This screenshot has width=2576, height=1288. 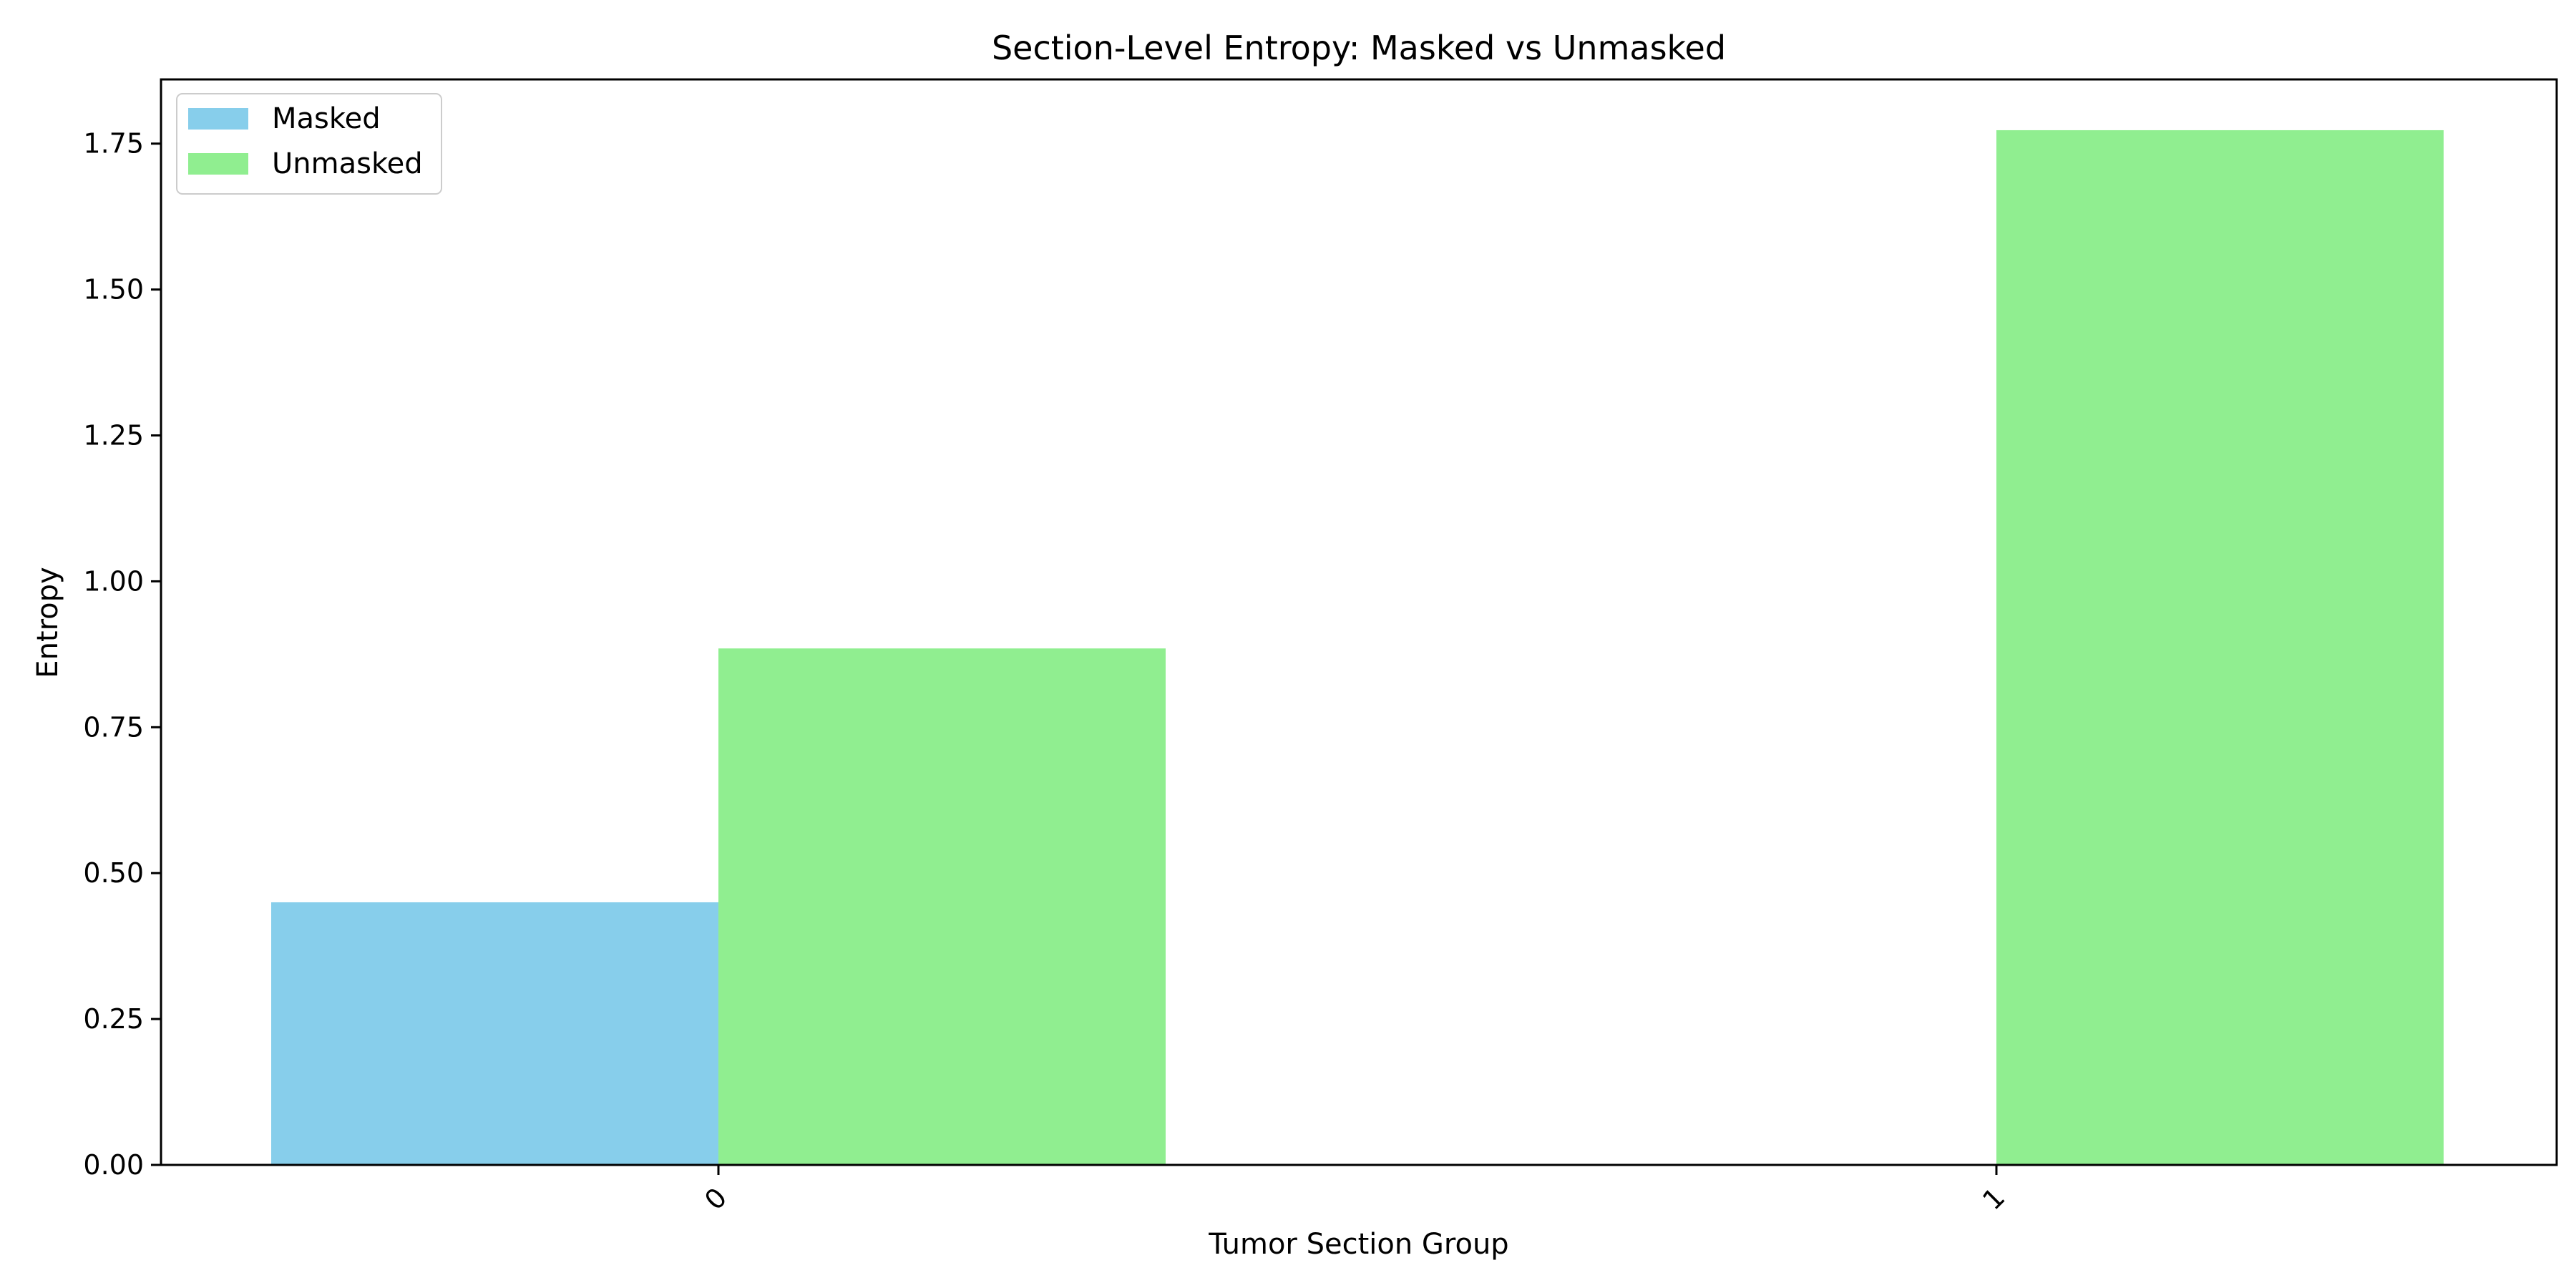 What do you see at coordinates (326, 118) in the screenshot?
I see `legend-label-masked: Masked` at bounding box center [326, 118].